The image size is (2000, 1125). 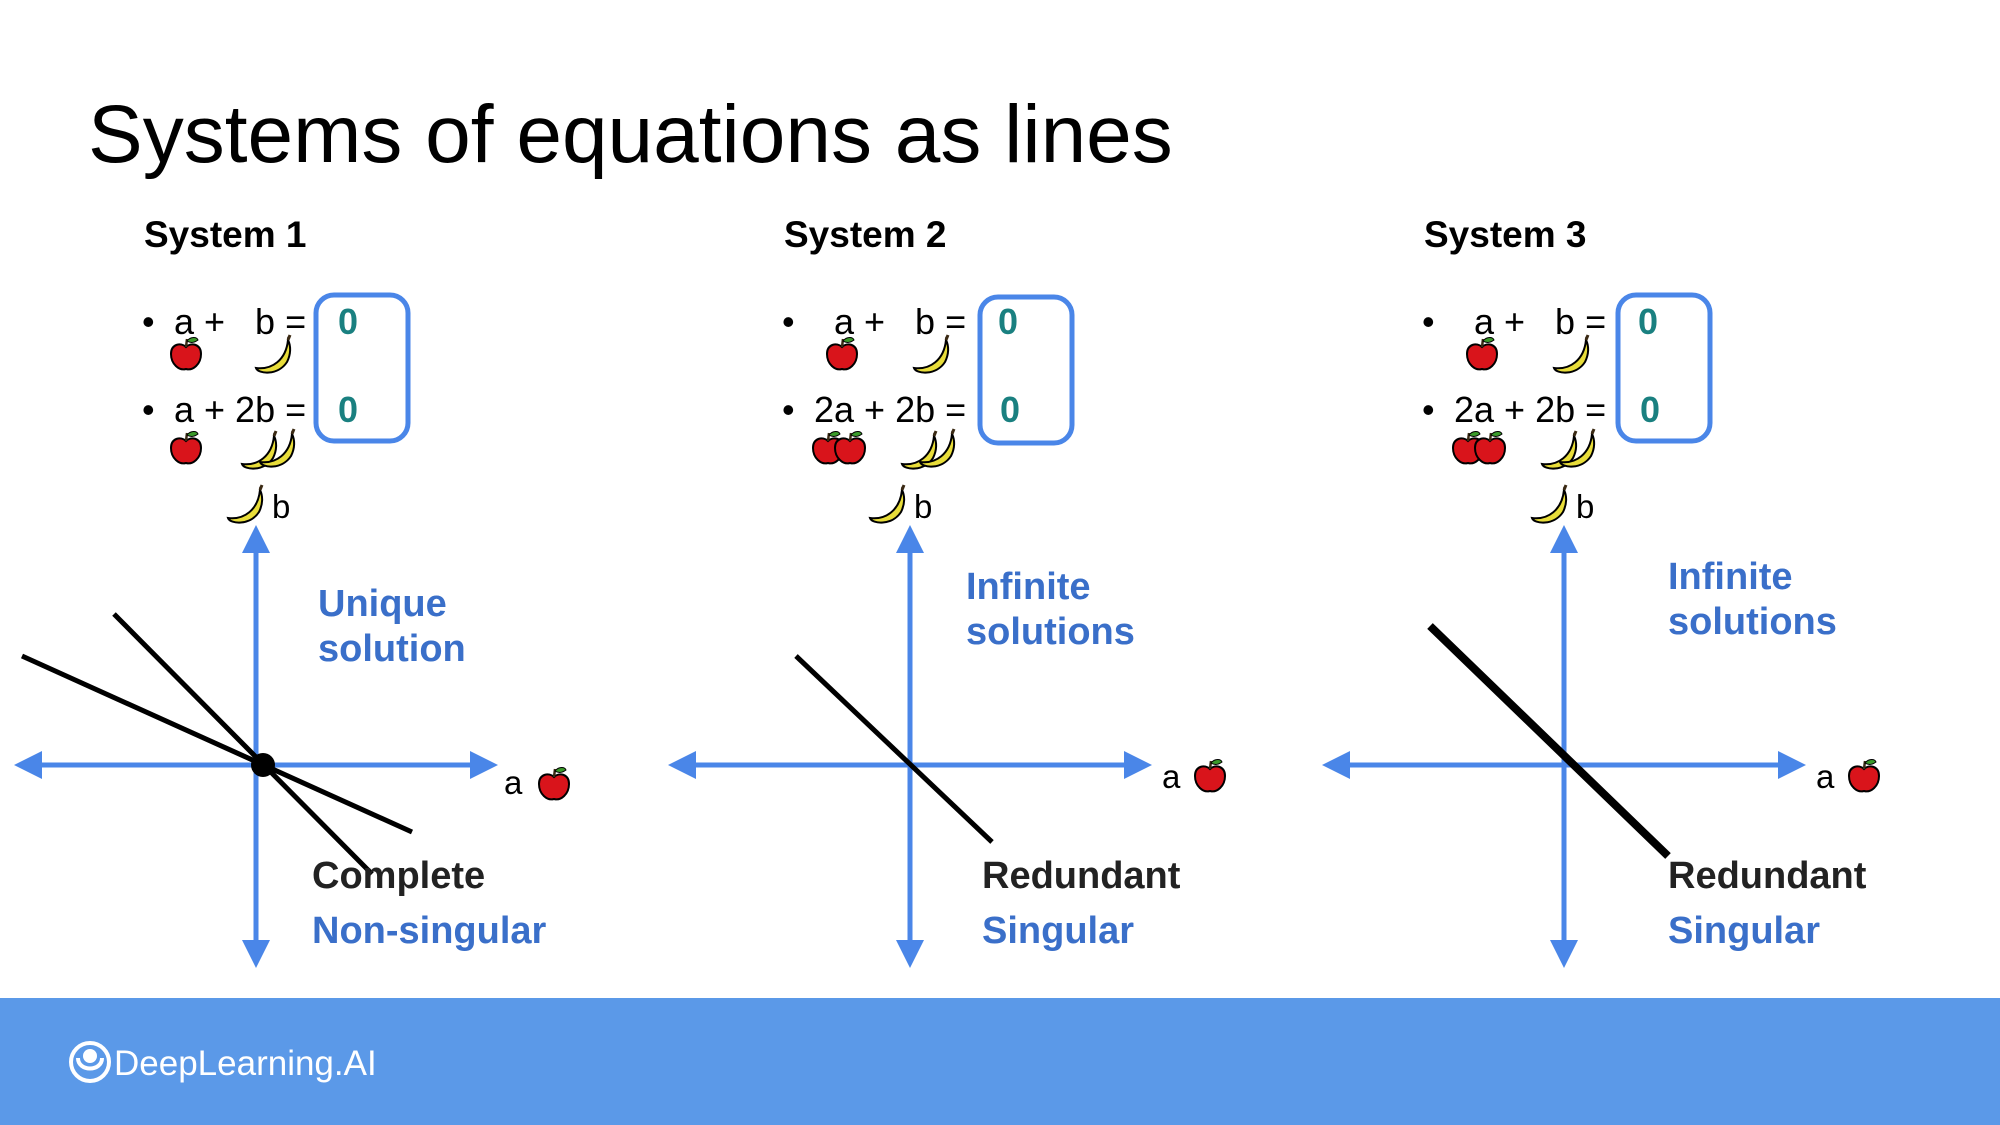 What do you see at coordinates (382, 604) in the screenshot?
I see `solution-label: Unique` at bounding box center [382, 604].